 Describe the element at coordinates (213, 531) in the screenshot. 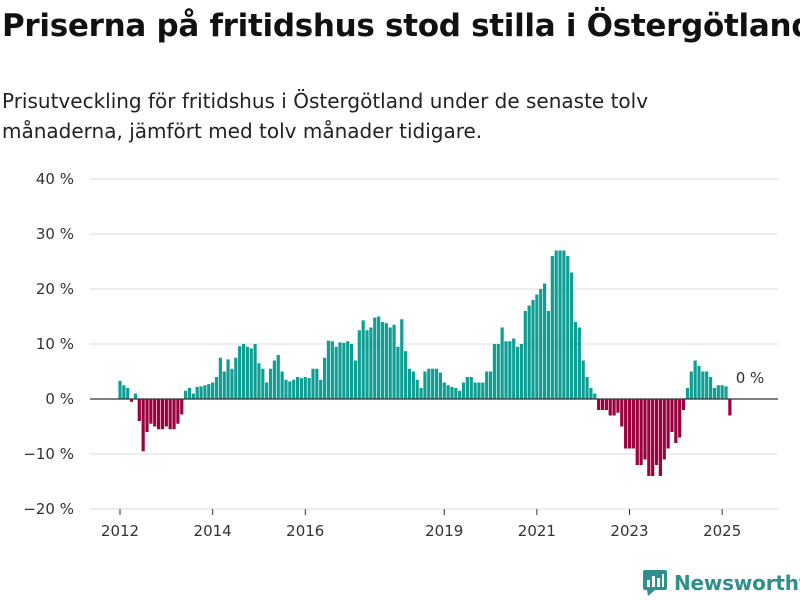

I see `x-tick-label: 2014` at that location.